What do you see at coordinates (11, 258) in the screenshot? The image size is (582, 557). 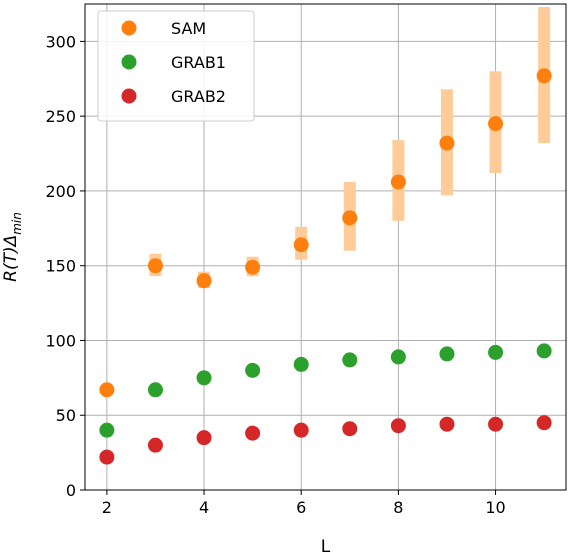 I see `y-axis-label-main: R(T)Δ` at bounding box center [11, 258].